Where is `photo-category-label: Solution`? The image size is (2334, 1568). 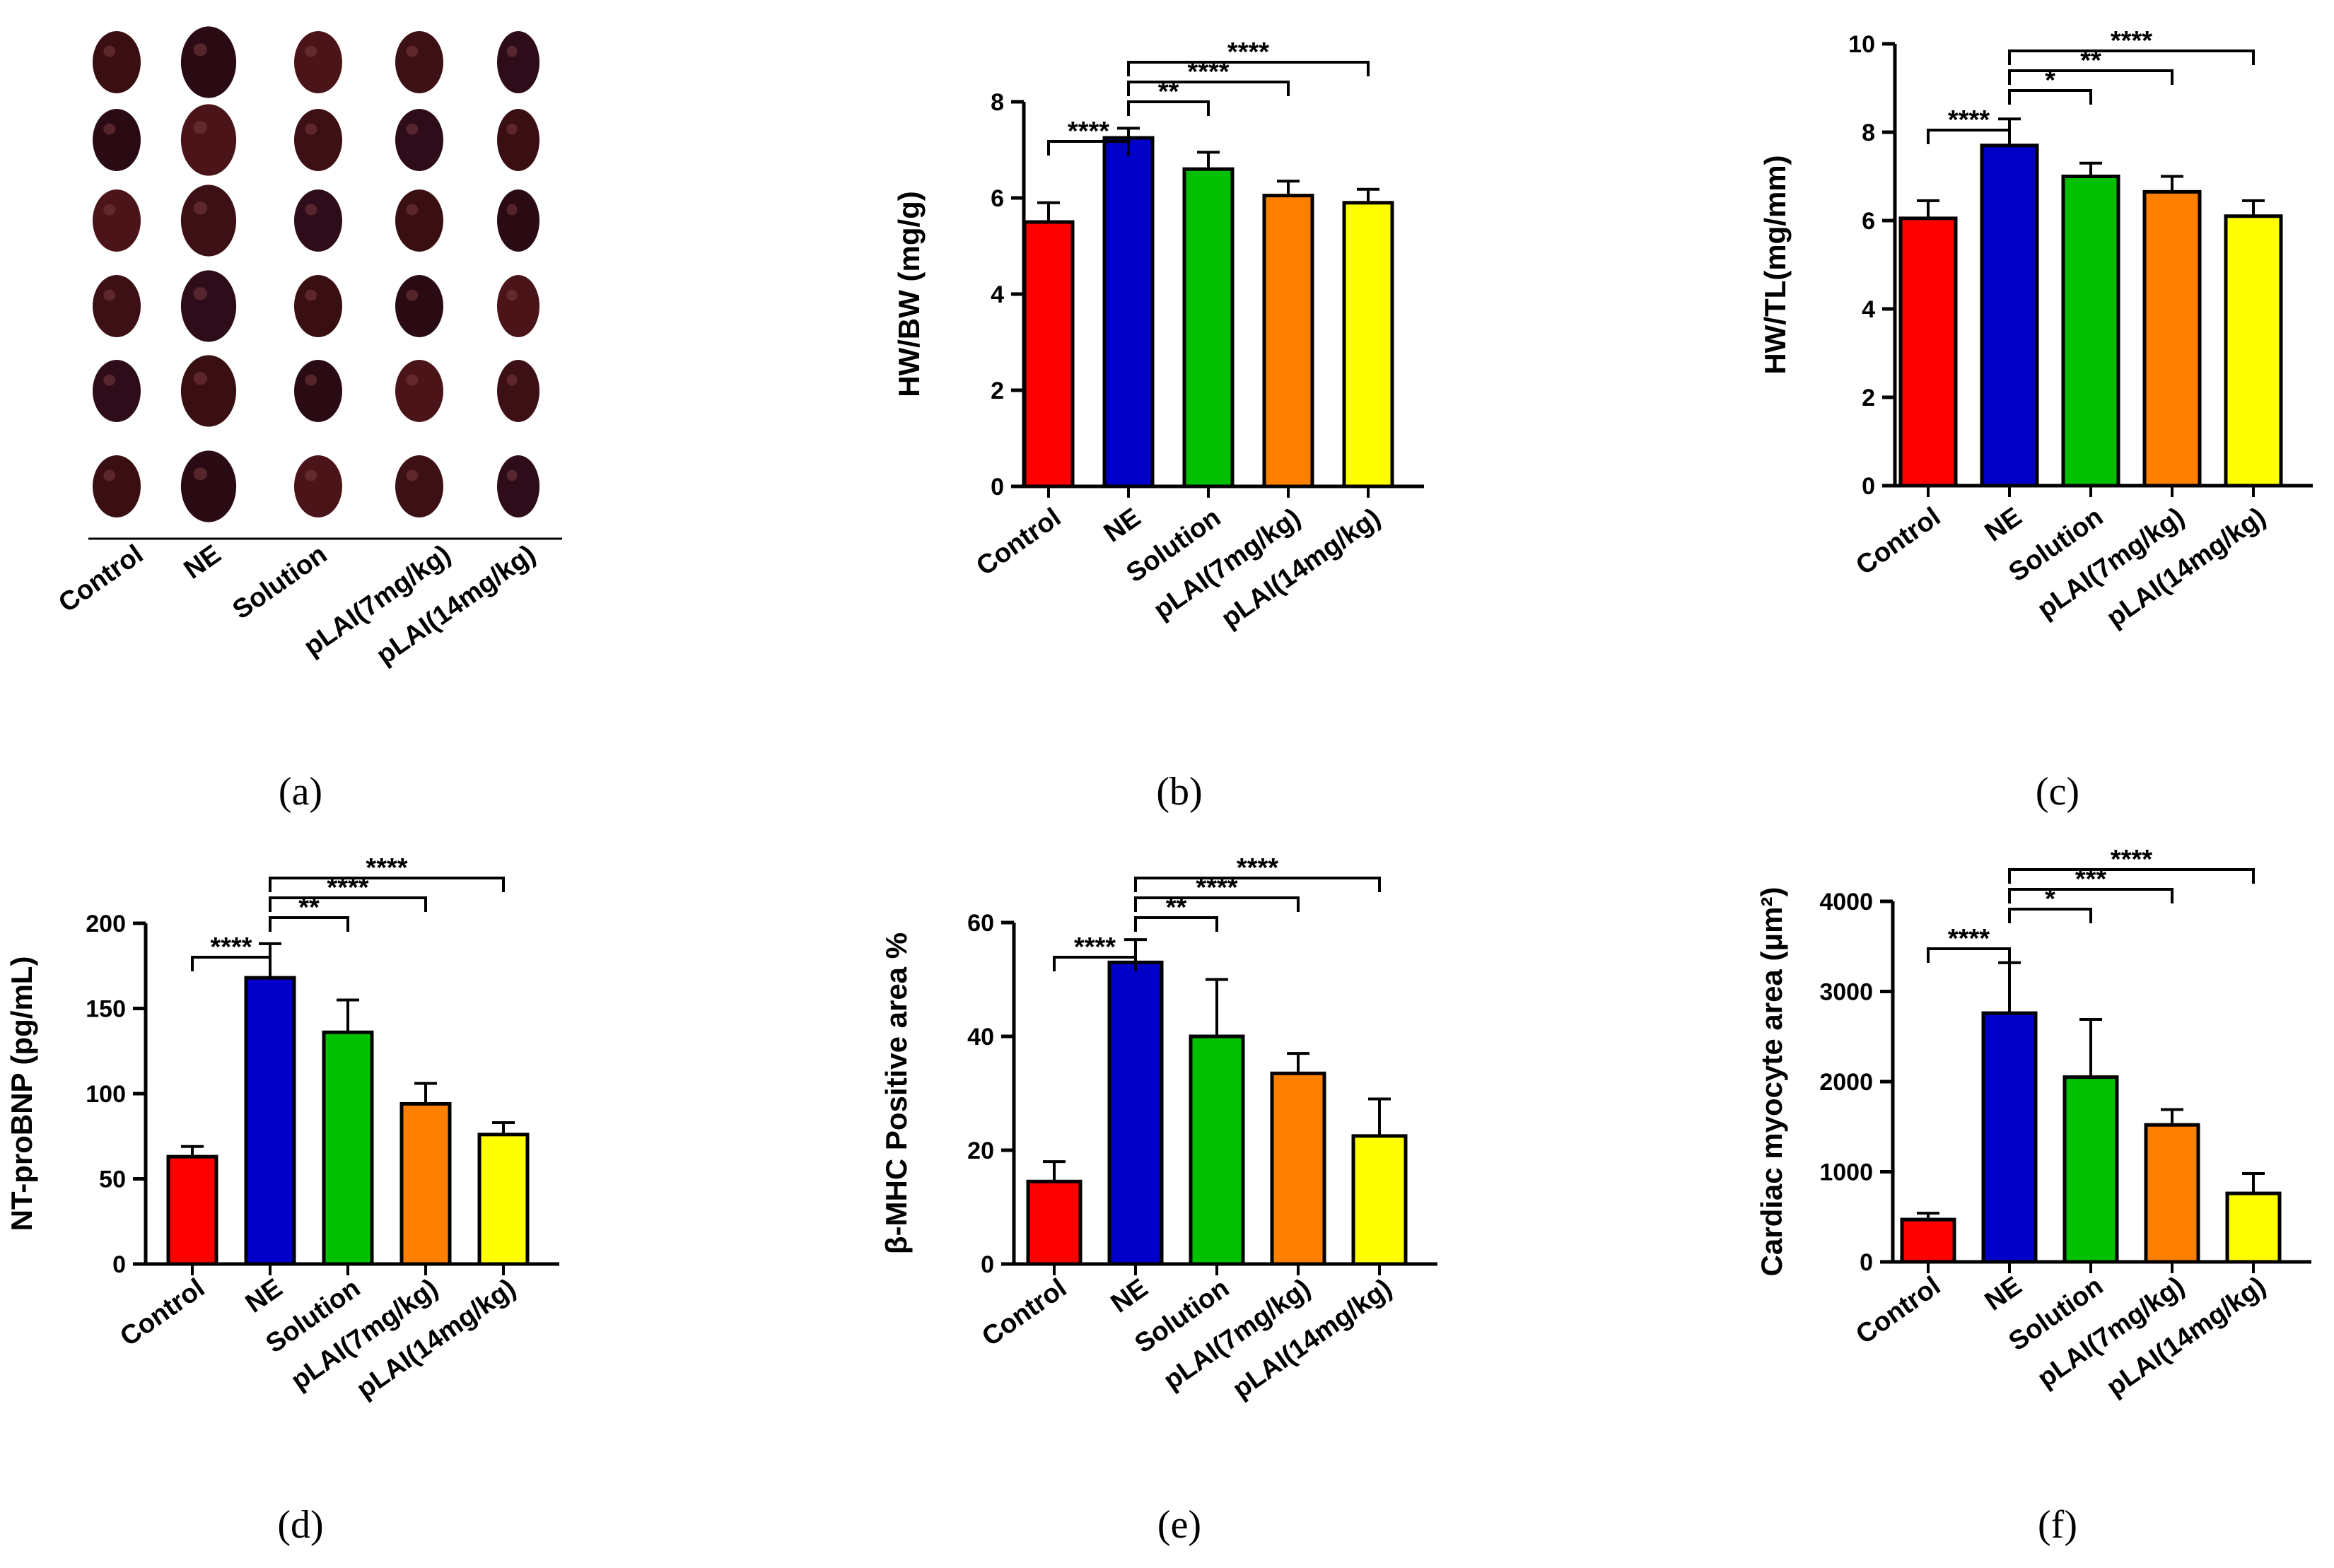
photo-category-label: Solution is located at coordinates (280, 582).